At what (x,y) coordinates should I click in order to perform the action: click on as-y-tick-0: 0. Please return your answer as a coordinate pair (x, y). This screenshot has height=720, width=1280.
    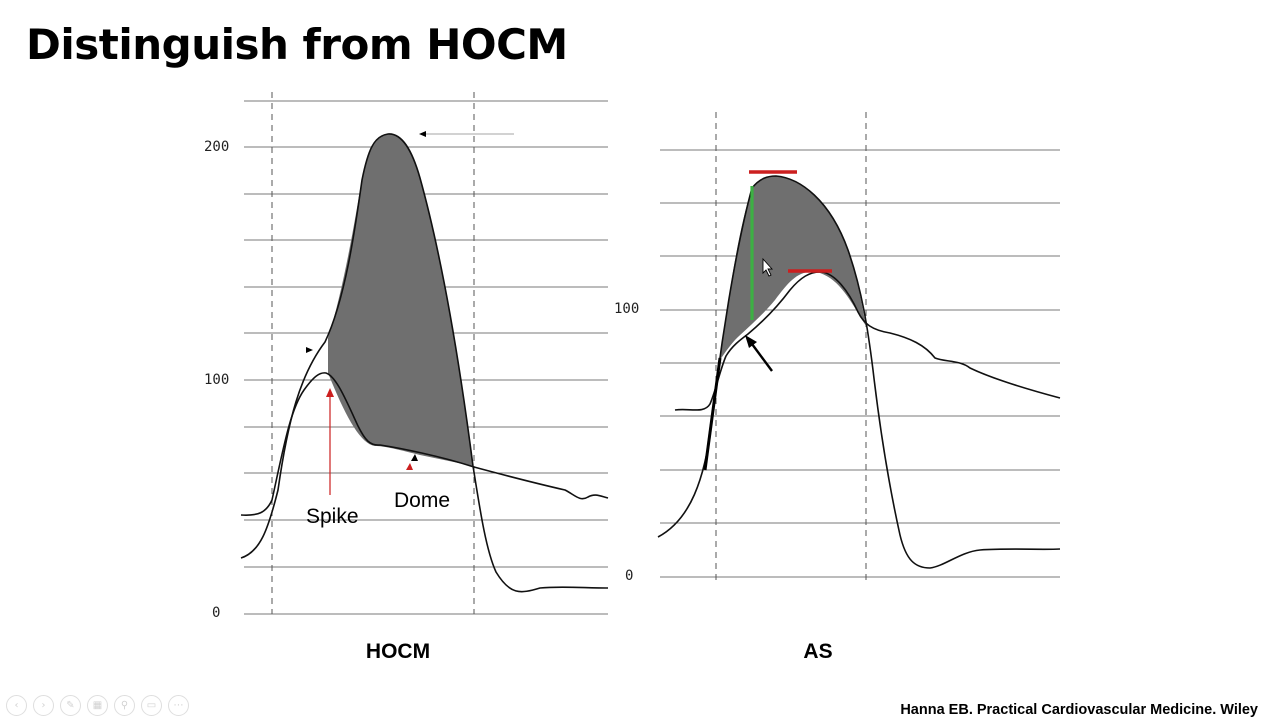
    Looking at the image, I should click on (629, 576).